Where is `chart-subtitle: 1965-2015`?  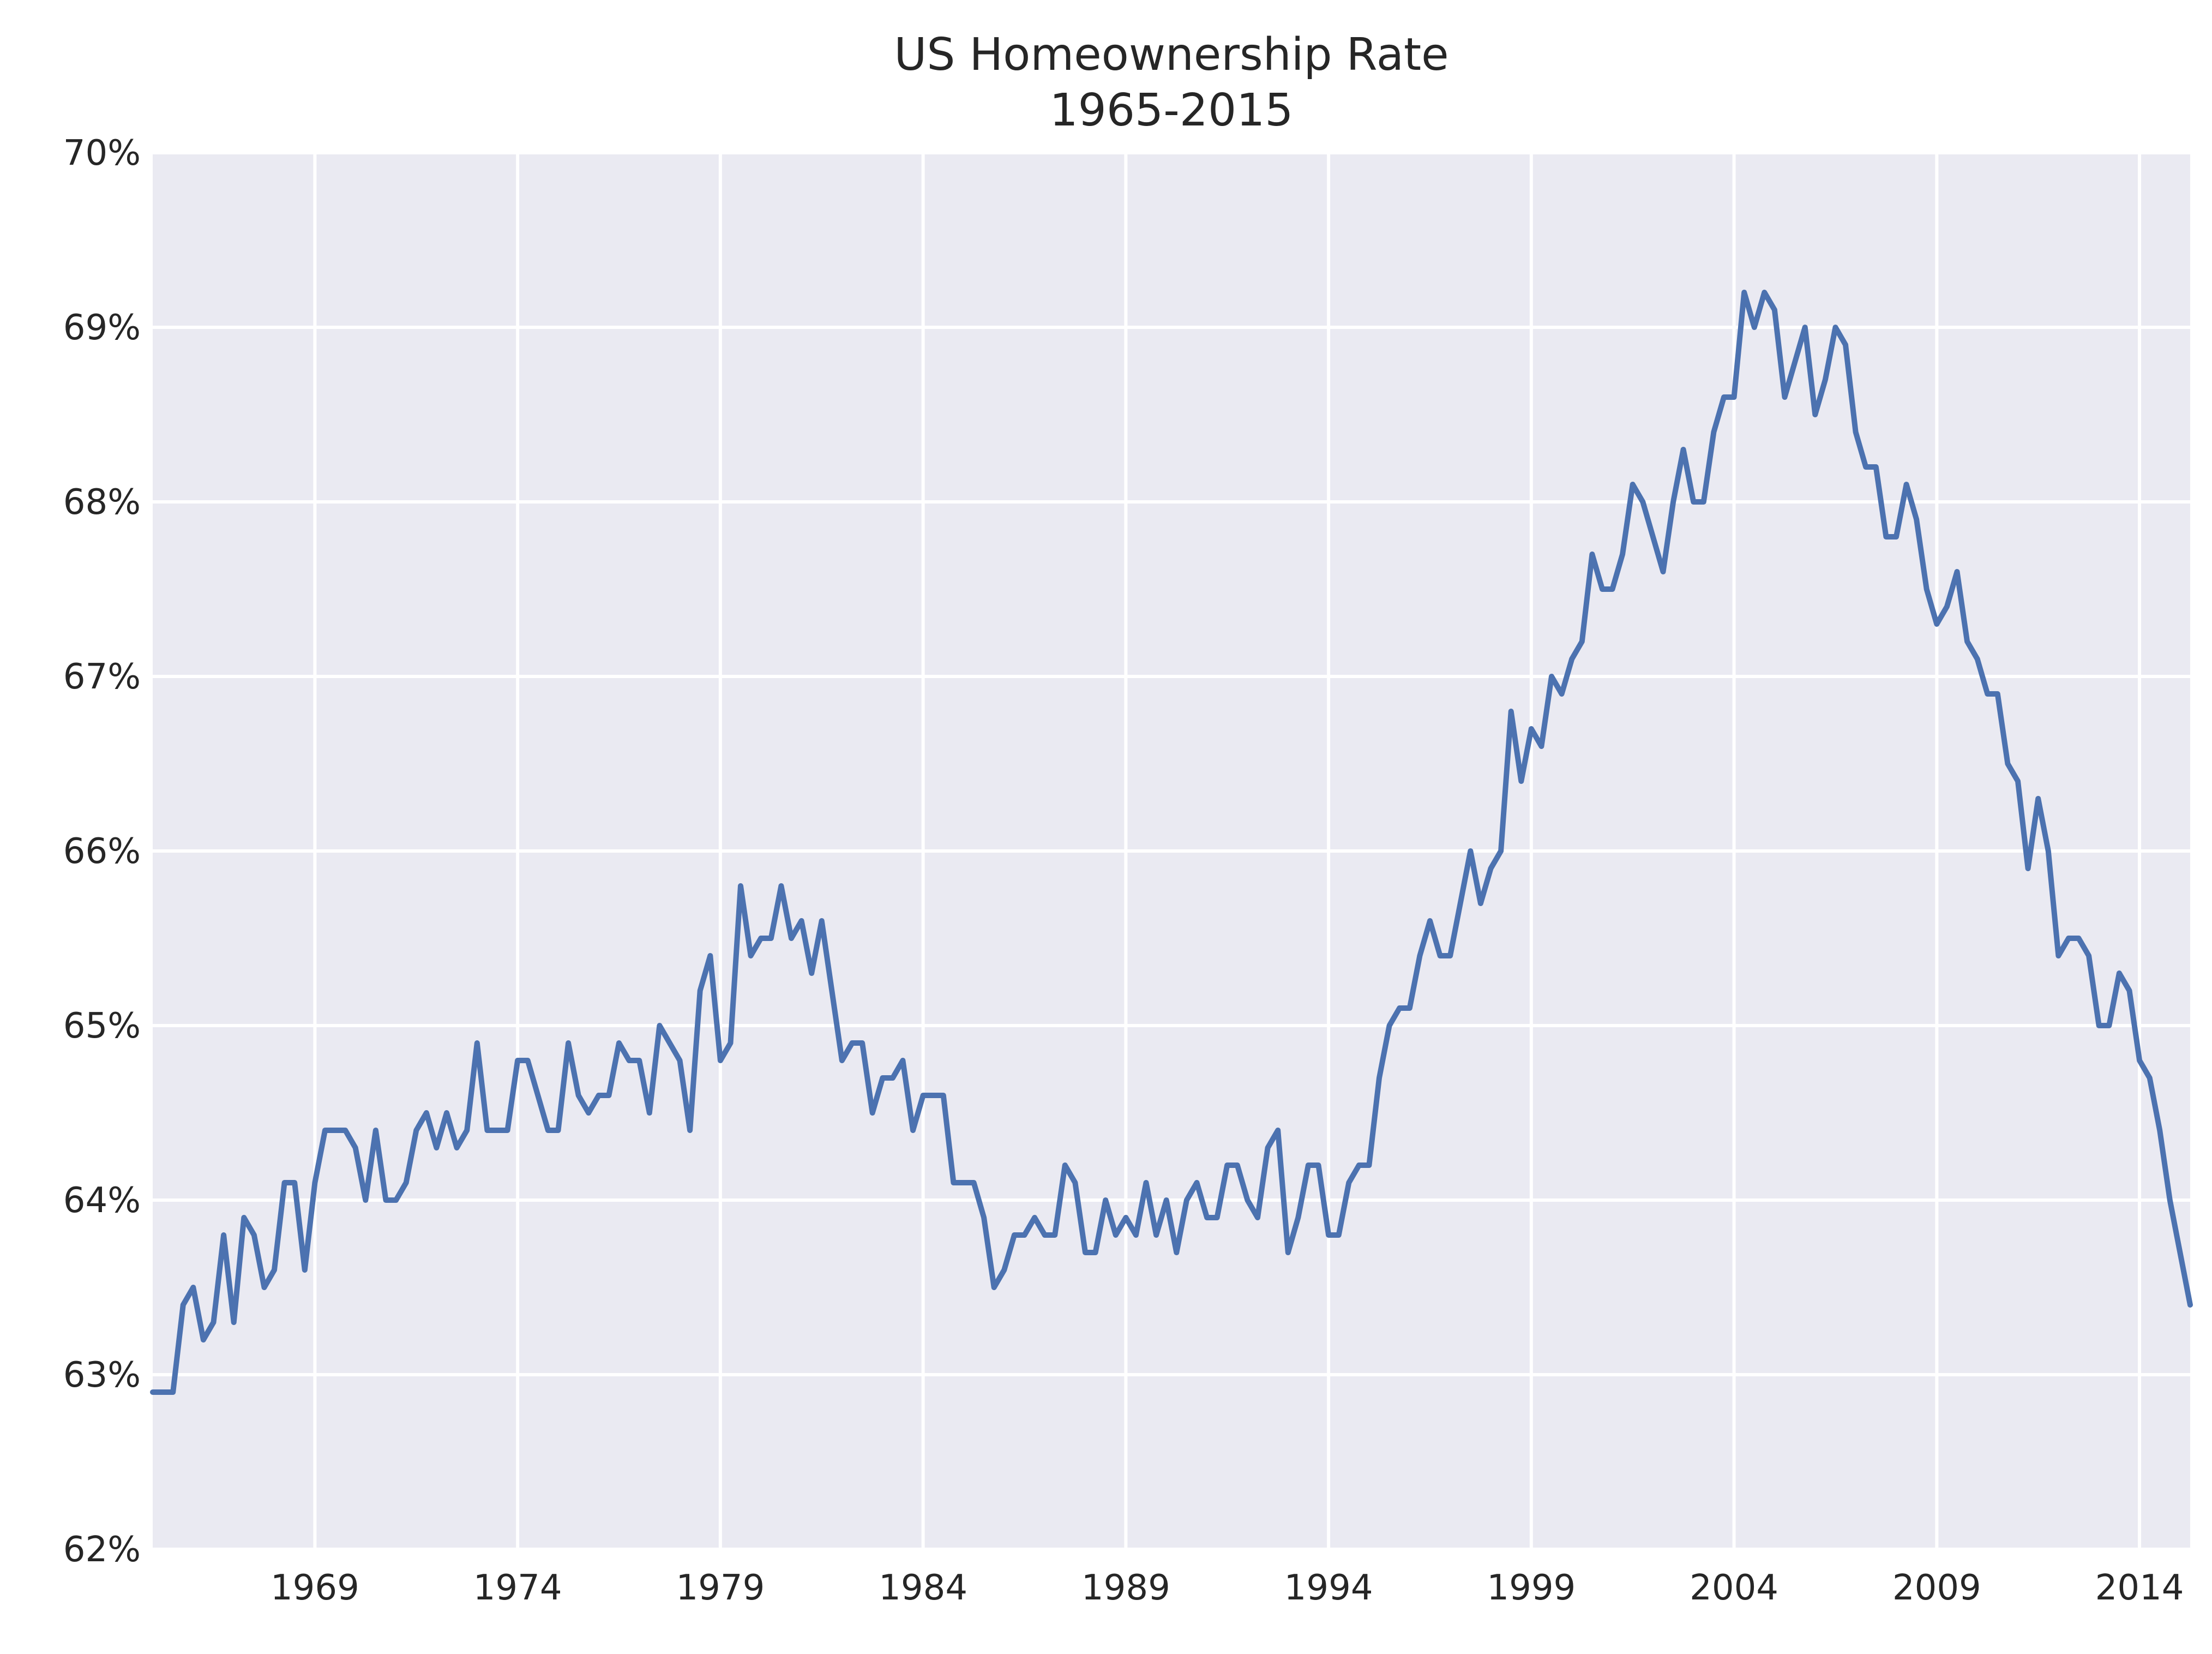
chart-subtitle: 1965-2015 is located at coordinates (1172, 110).